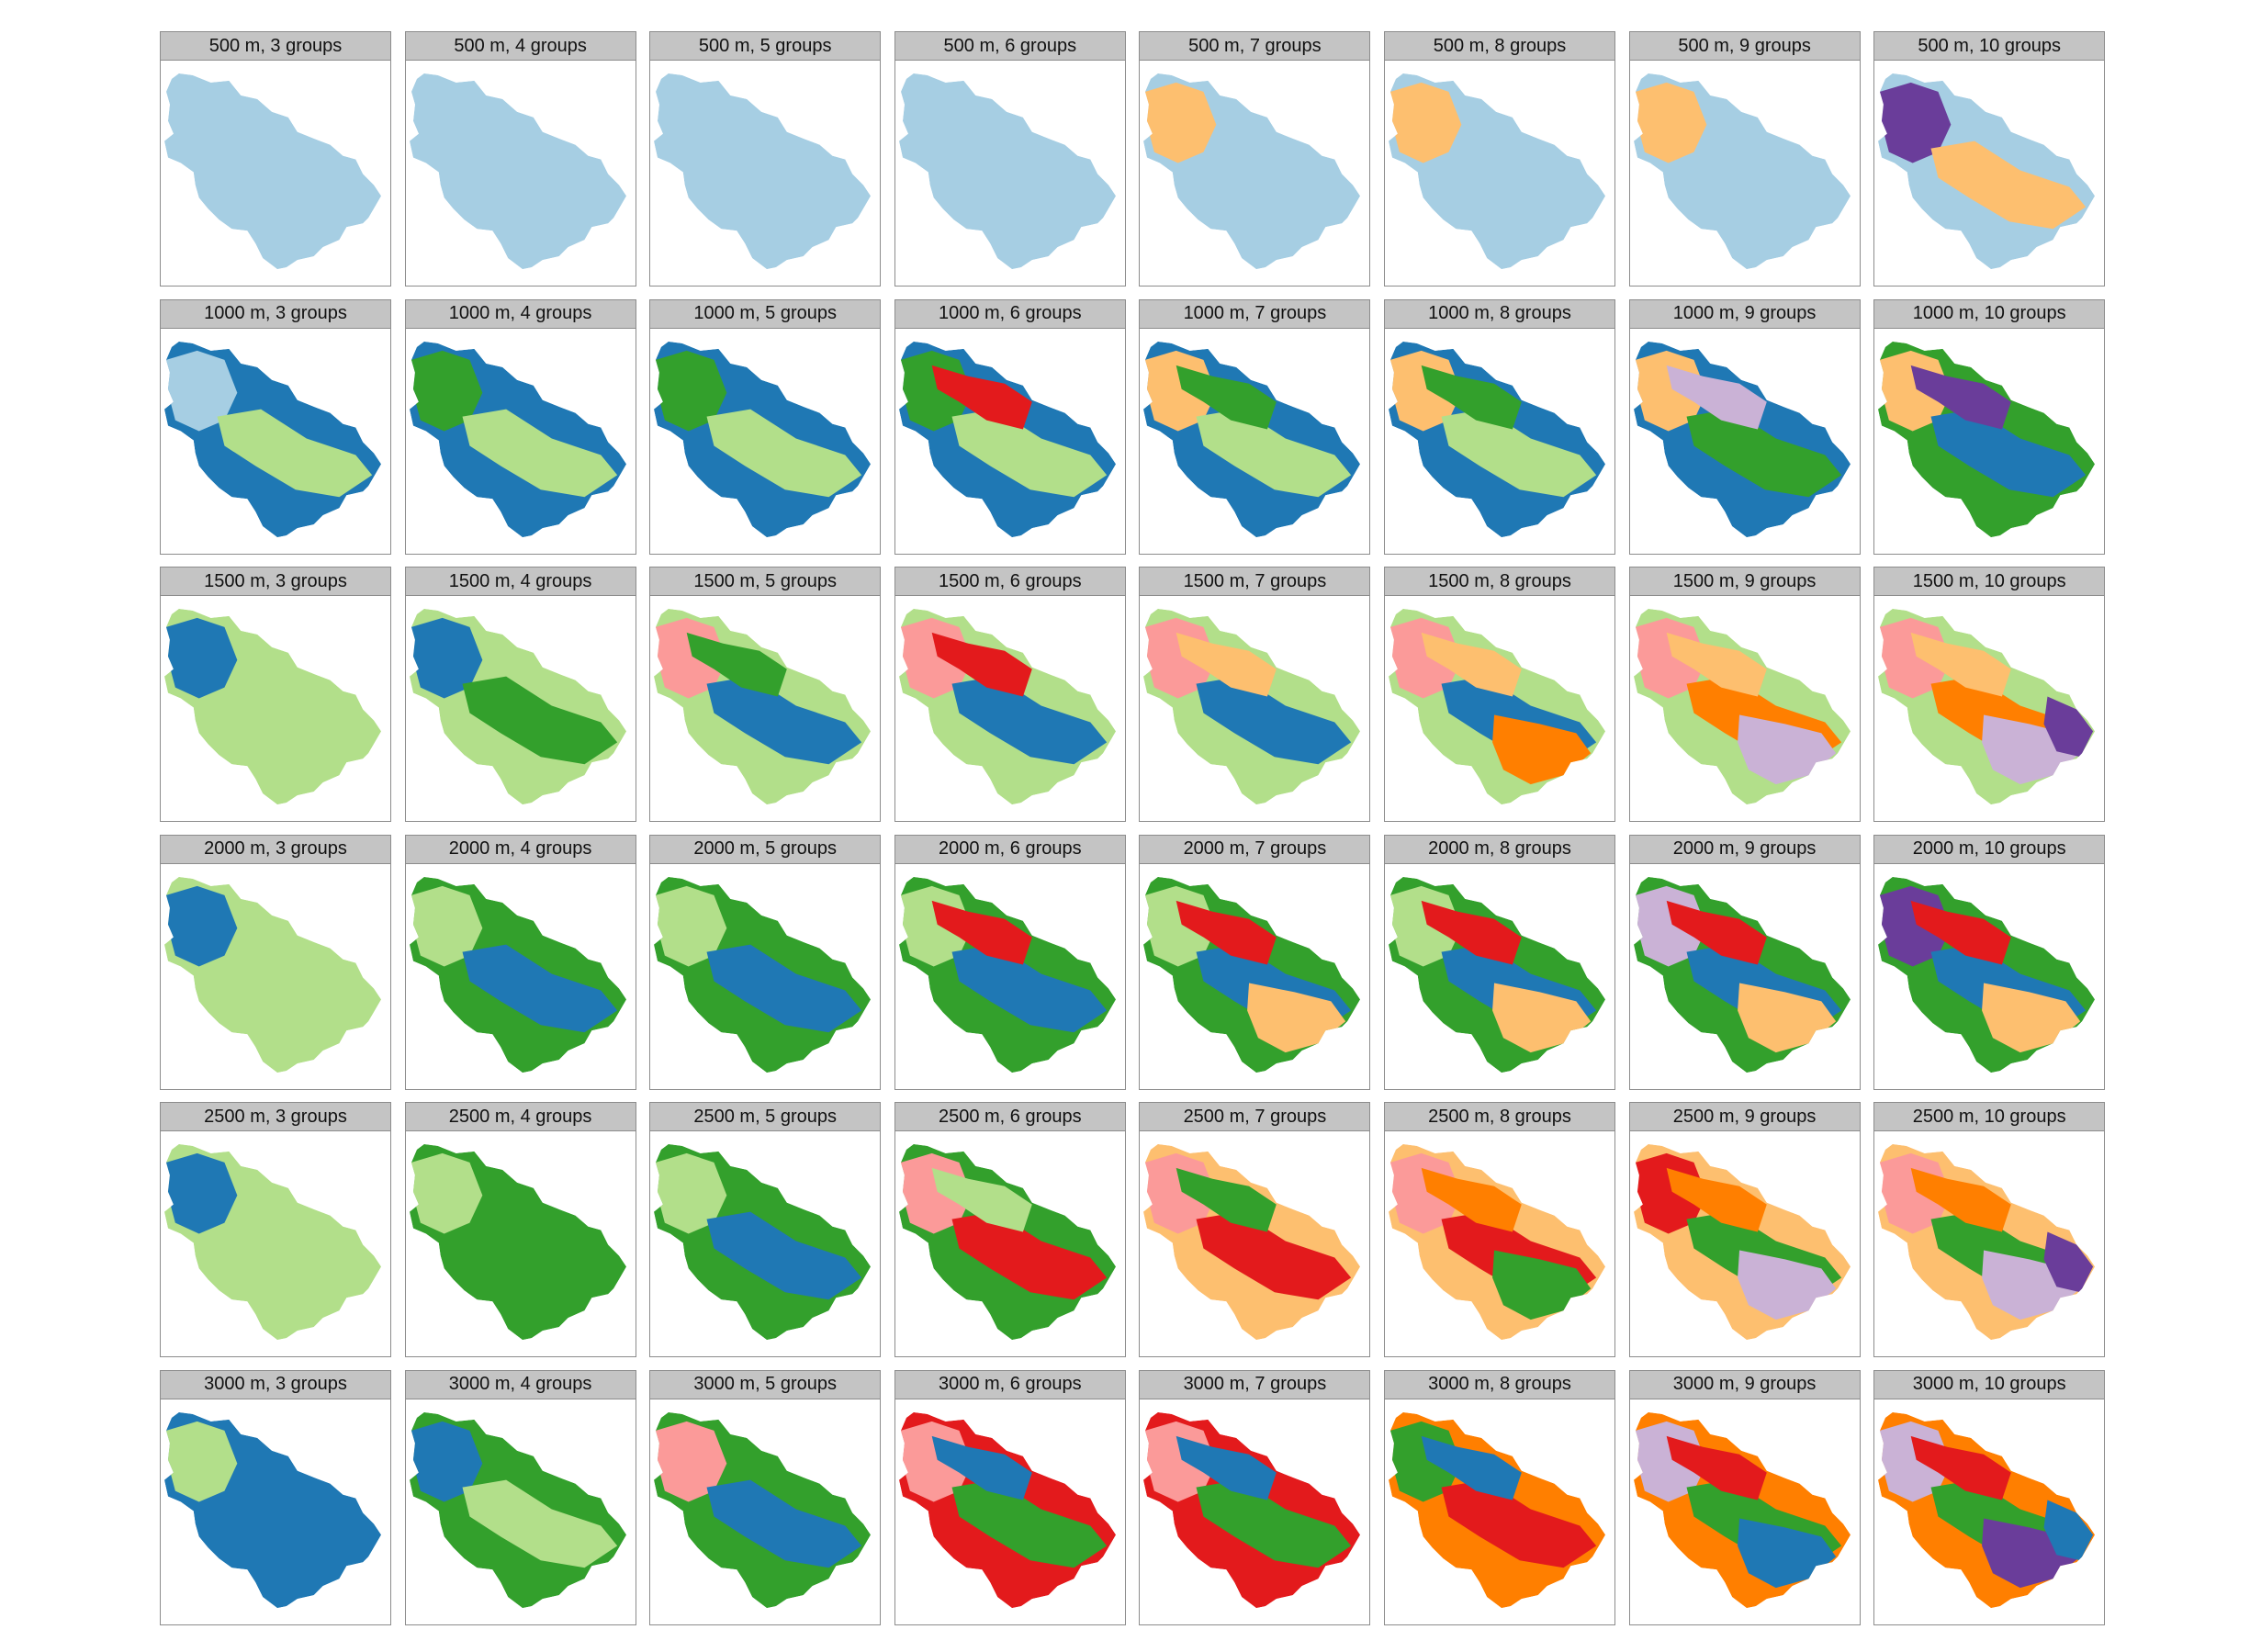 This screenshot has width=2250, height=1652. I want to click on map-panel: 3000 m, 4 groups, so click(520, 1497).